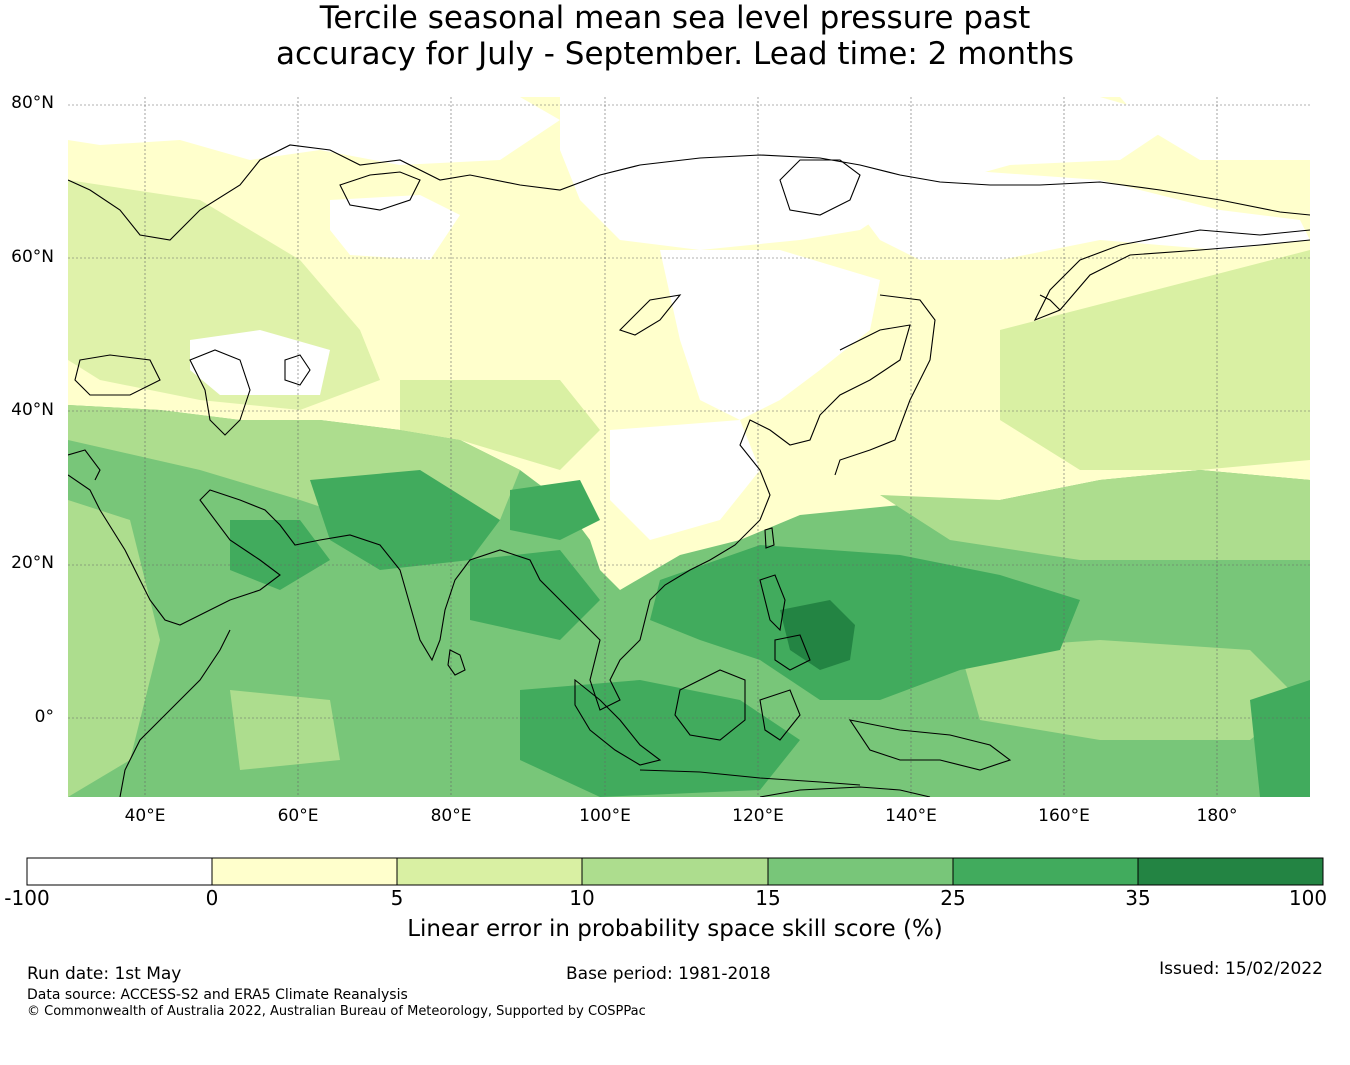 The height and width of the screenshot is (1065, 1350). I want to click on colorbar-outline, so click(675, 871).